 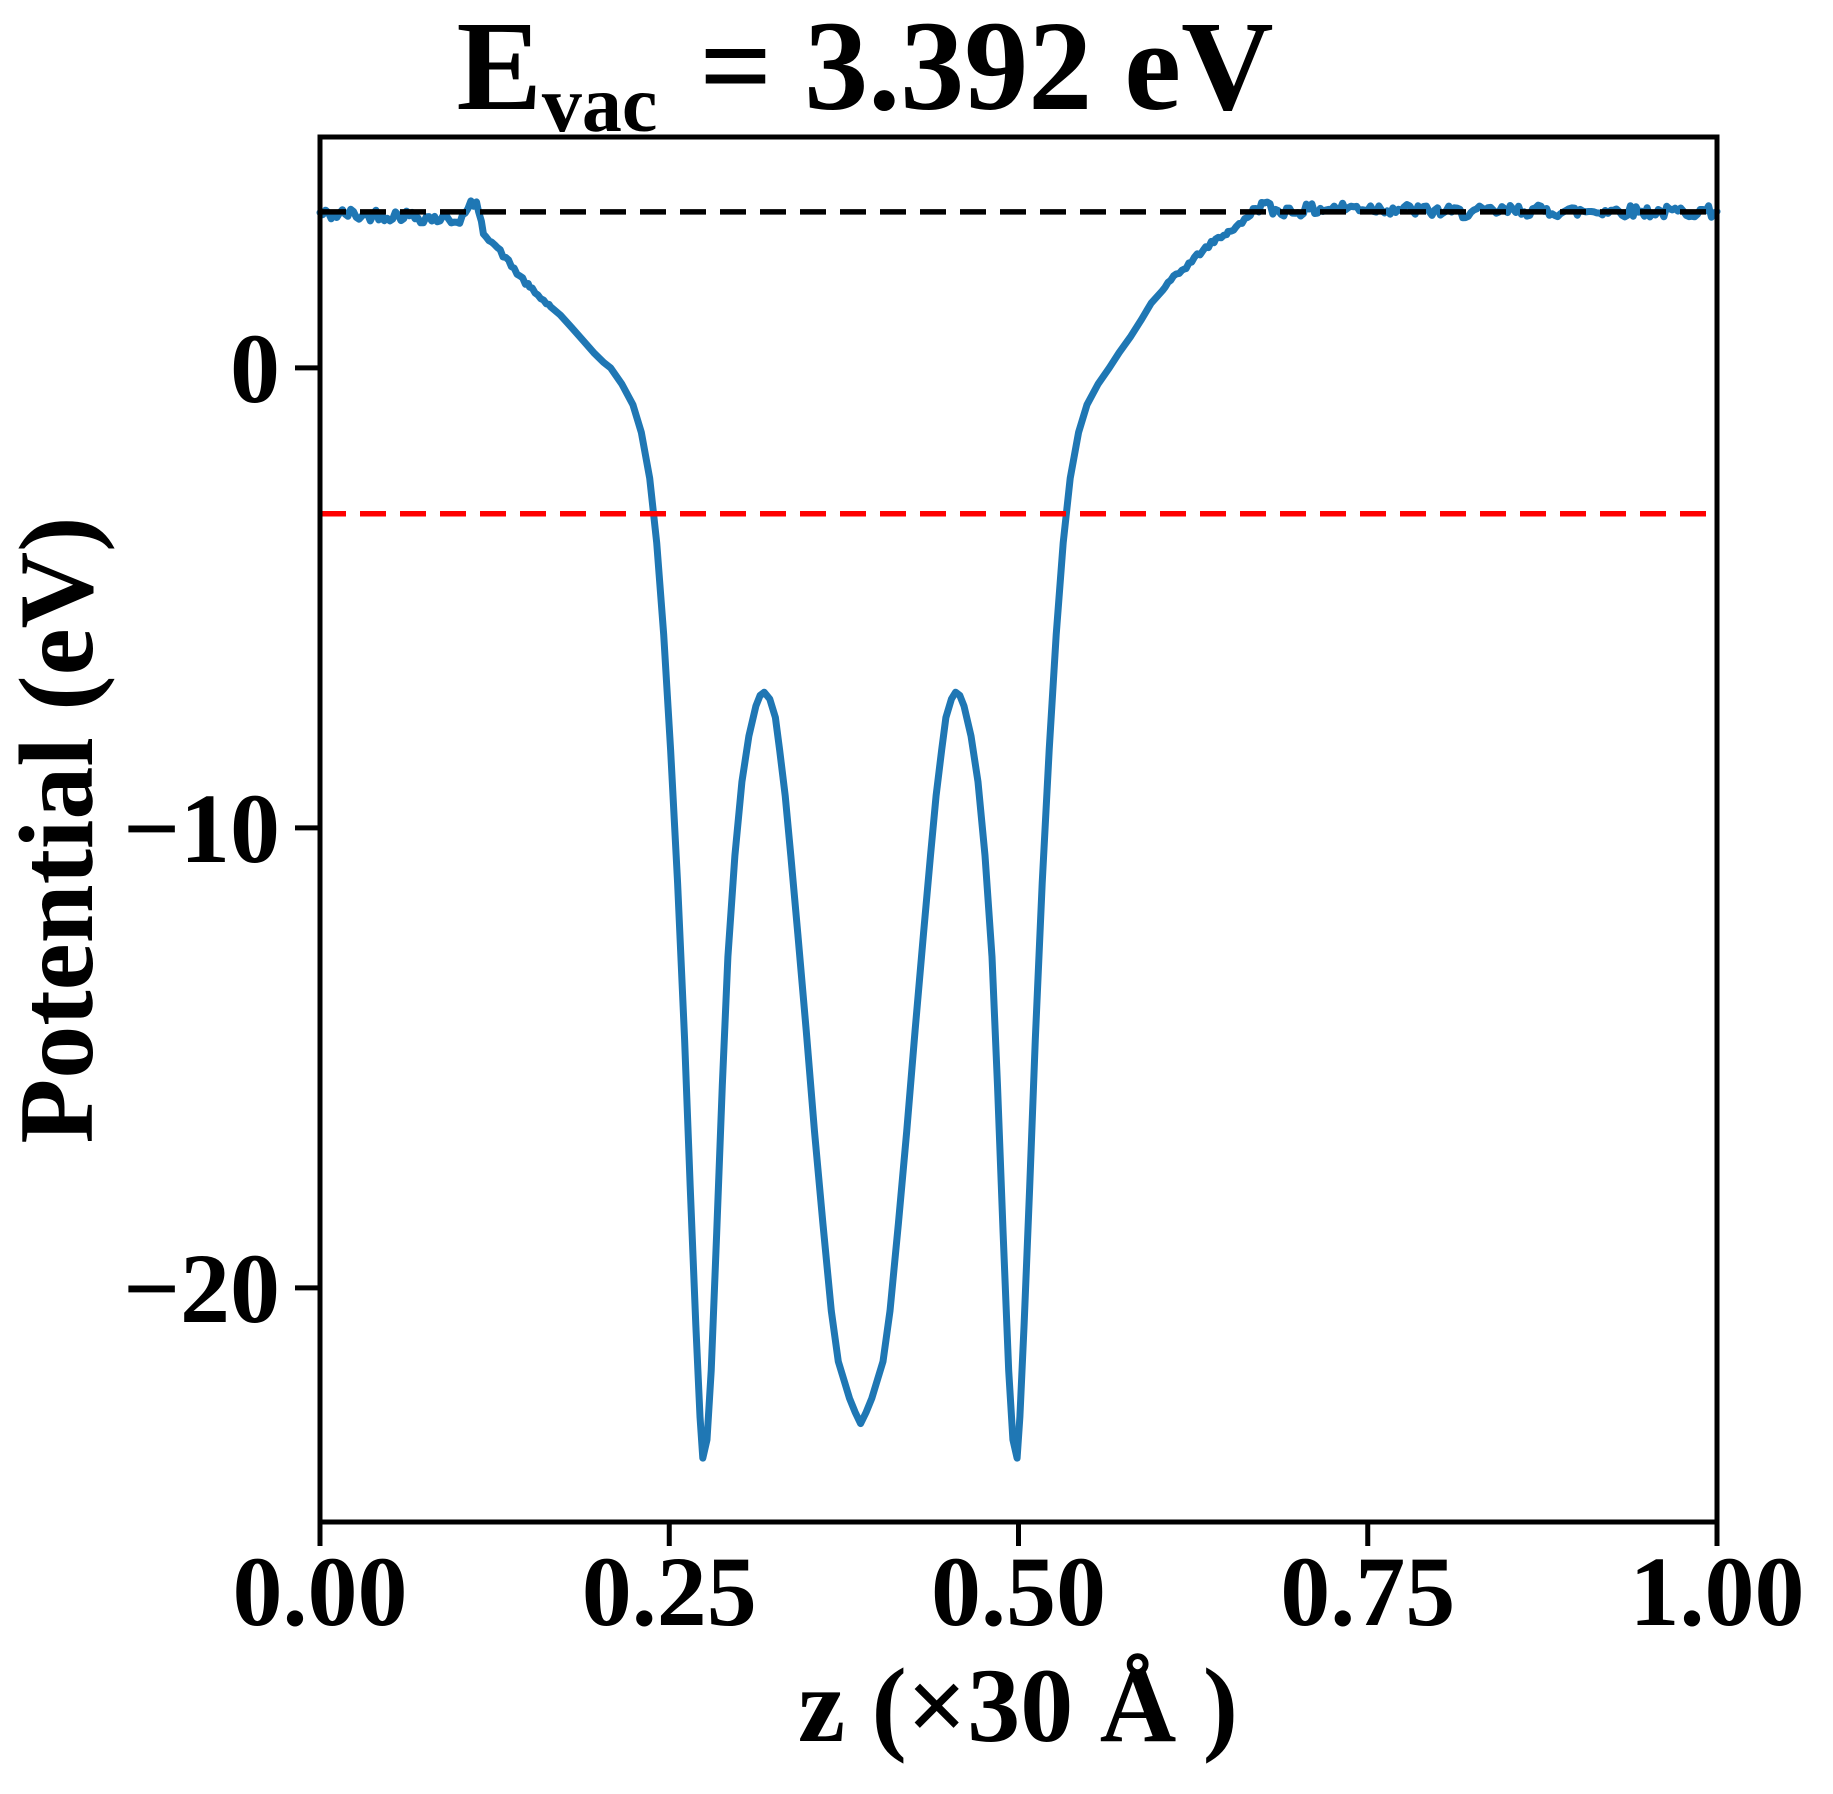 What do you see at coordinates (499, 68) in the screenshot?
I see `title-base: E` at bounding box center [499, 68].